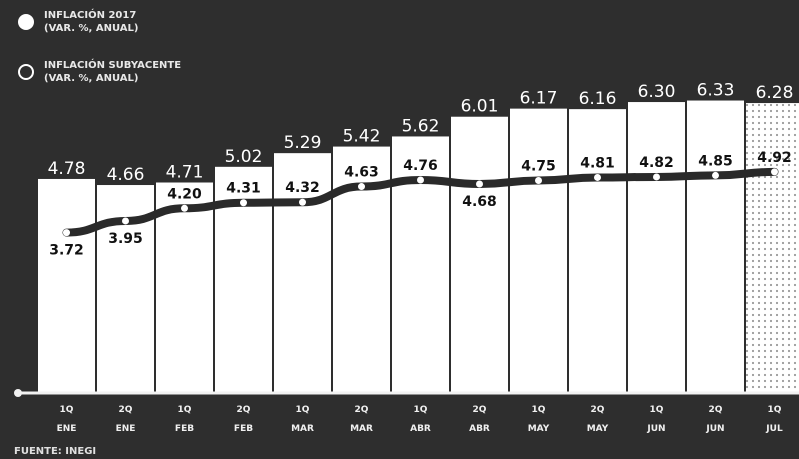 Image resolution: width=799 pixels, height=459 pixels. What do you see at coordinates (361, 429) in the screenshot?
I see `tick-label-5-month: MAR` at bounding box center [361, 429].